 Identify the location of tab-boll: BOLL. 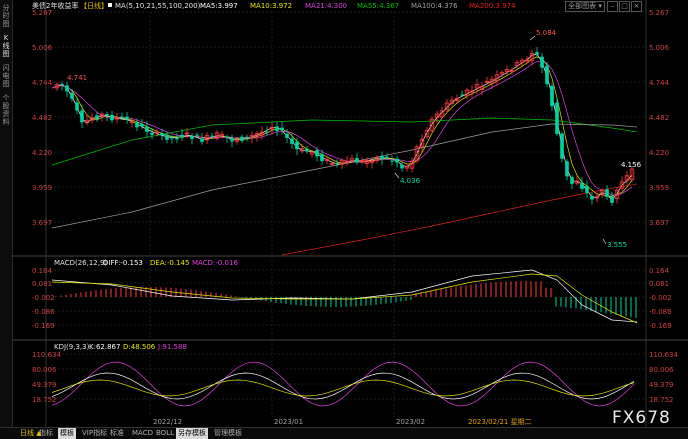
(165, 433).